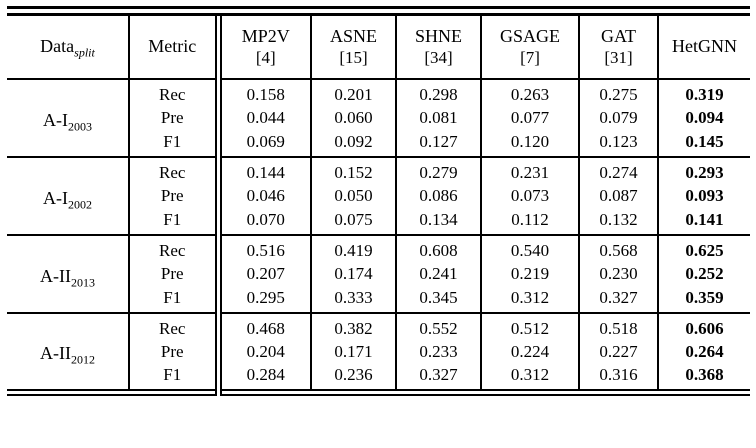 This screenshot has width=756, height=448. What do you see at coordinates (618, 36) in the screenshot?
I see `method-name: GAT` at bounding box center [618, 36].